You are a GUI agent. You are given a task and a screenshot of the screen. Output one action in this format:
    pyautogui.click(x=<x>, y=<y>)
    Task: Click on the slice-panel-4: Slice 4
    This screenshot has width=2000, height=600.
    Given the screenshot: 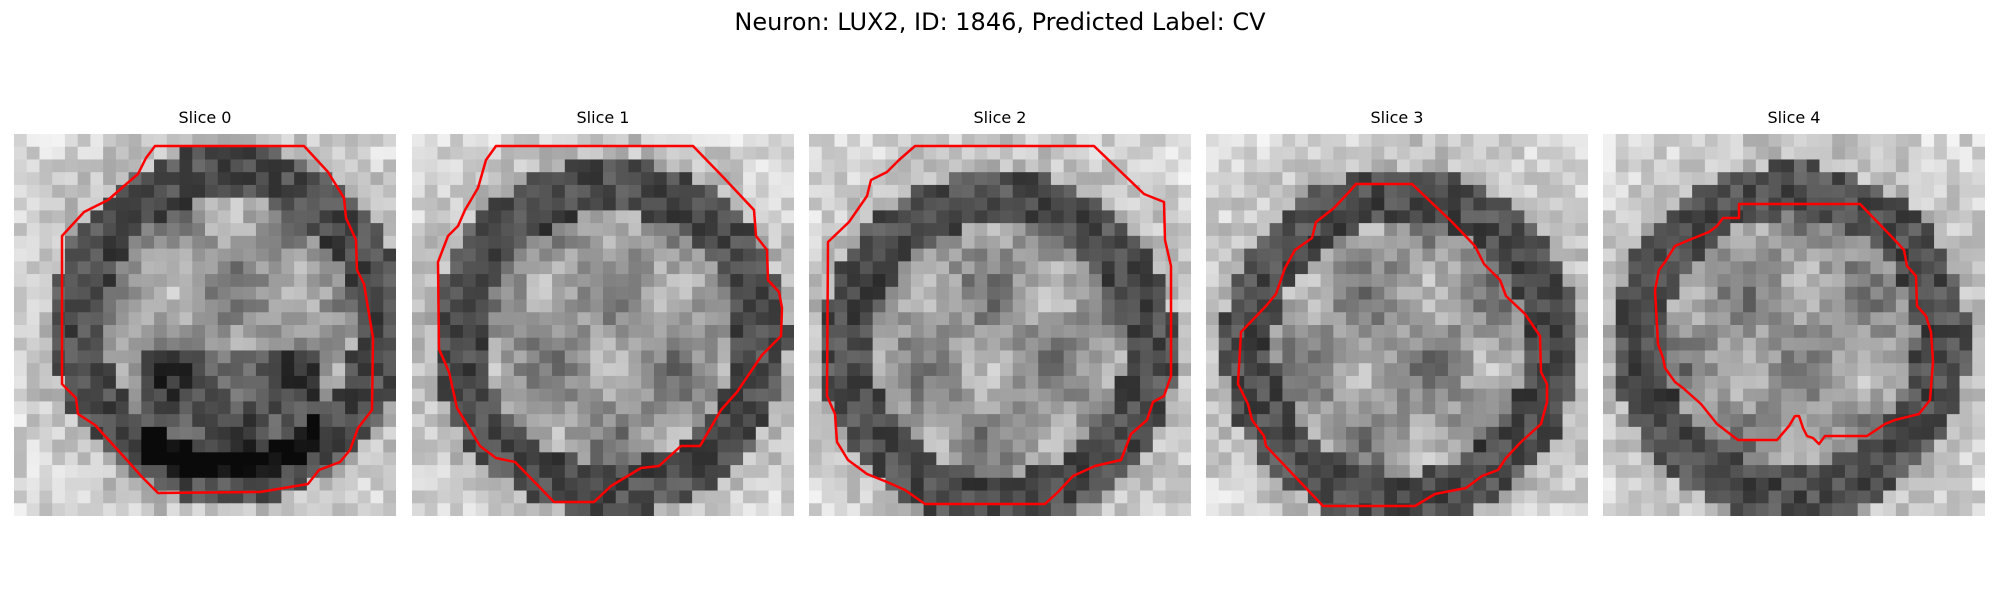 What is the action you would take?
    pyautogui.click(x=1794, y=312)
    